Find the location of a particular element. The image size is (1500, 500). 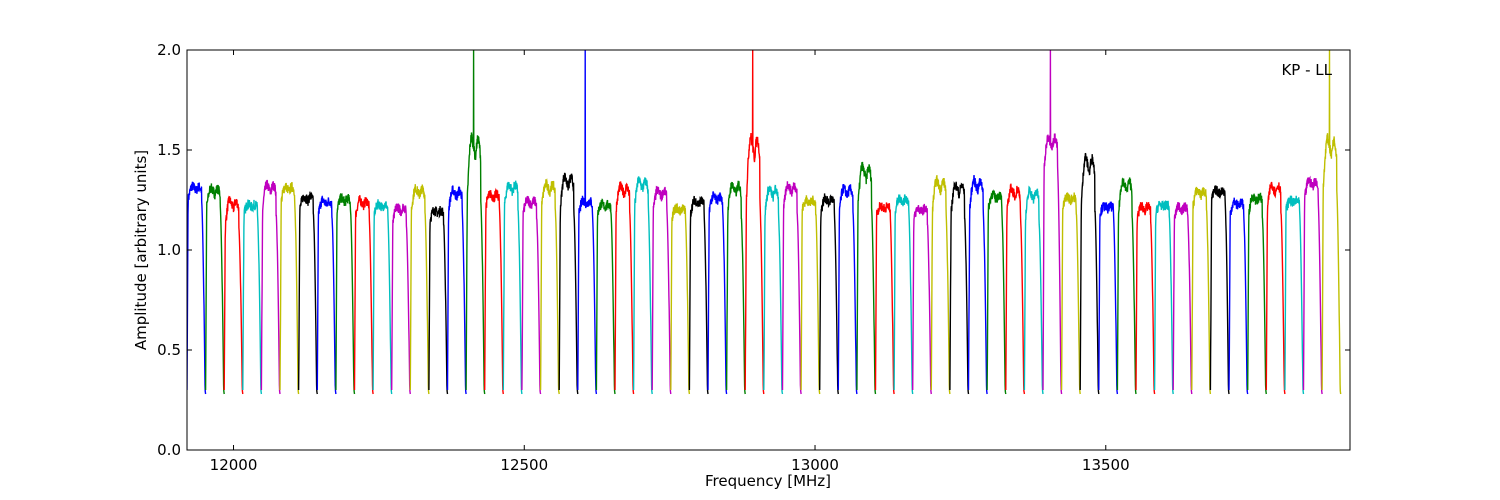

y-tick-label: 0.5 is located at coordinates (169, 350).